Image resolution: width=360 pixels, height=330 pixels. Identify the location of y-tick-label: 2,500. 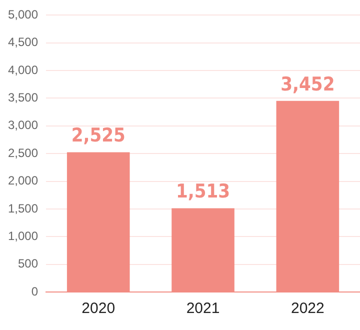
(23, 153).